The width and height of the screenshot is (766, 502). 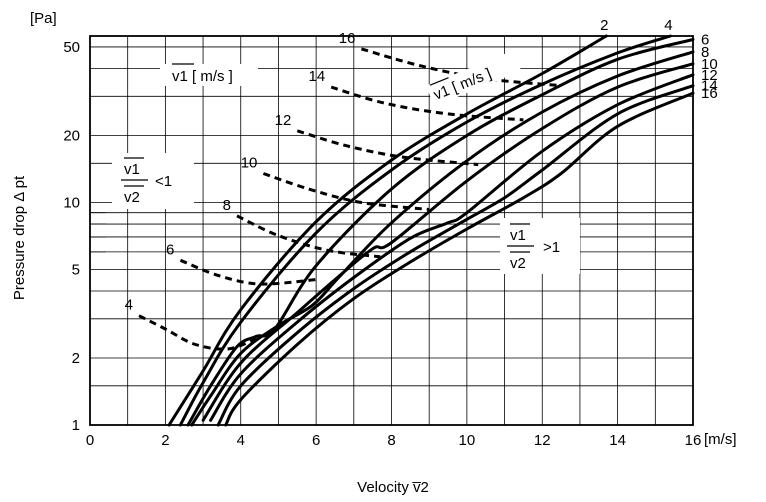 What do you see at coordinates (347, 38) in the screenshot?
I see `series-label-dashed-16: 16` at bounding box center [347, 38].